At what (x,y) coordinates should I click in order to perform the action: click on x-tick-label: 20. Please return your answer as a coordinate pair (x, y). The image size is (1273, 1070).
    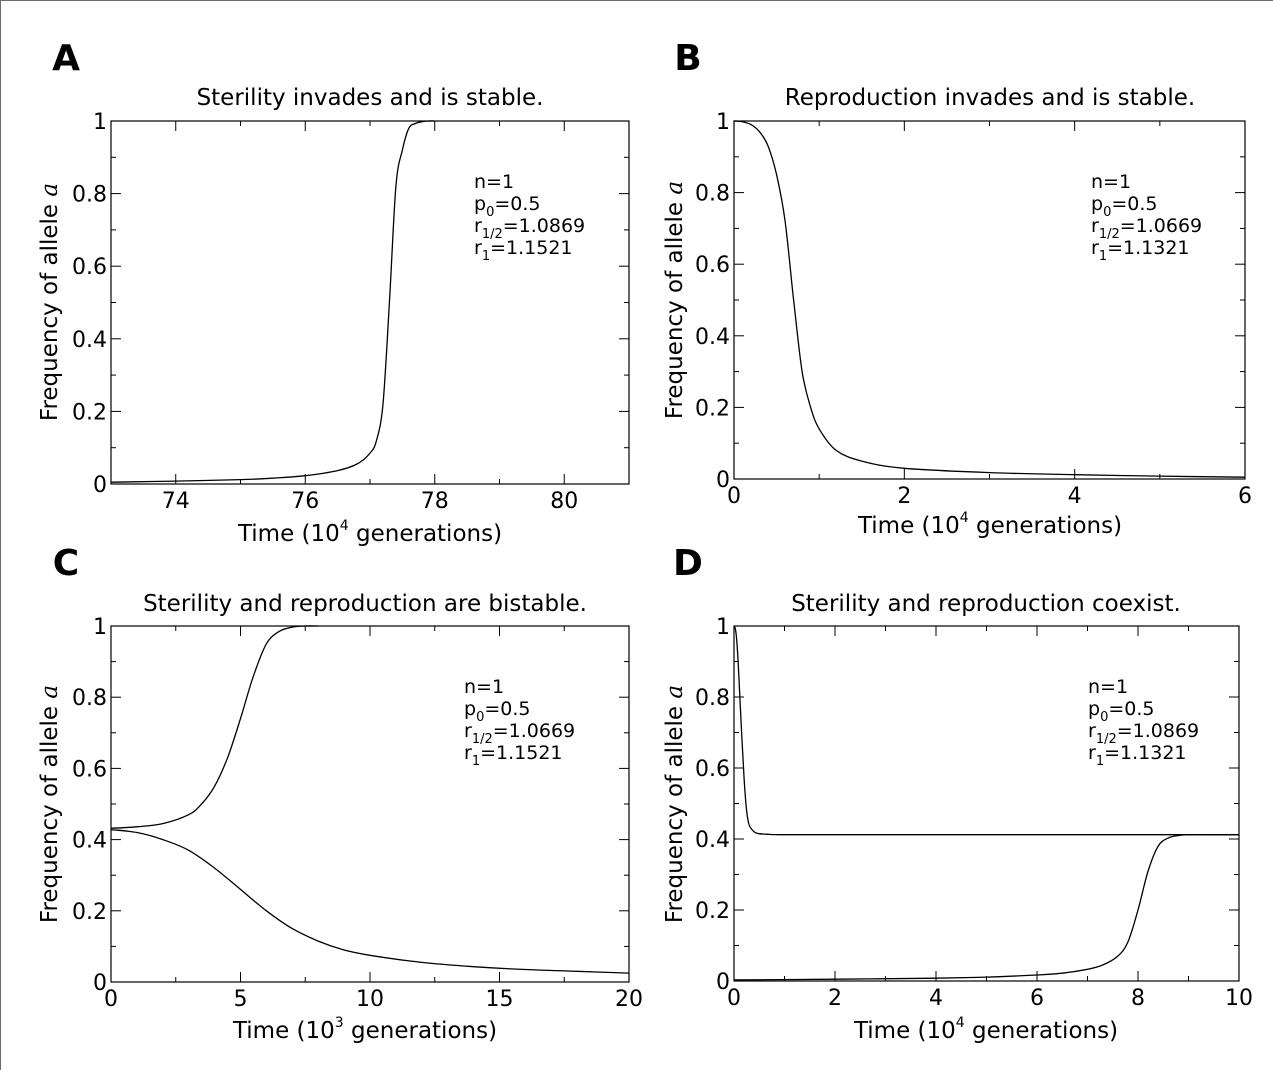
    Looking at the image, I should click on (629, 999).